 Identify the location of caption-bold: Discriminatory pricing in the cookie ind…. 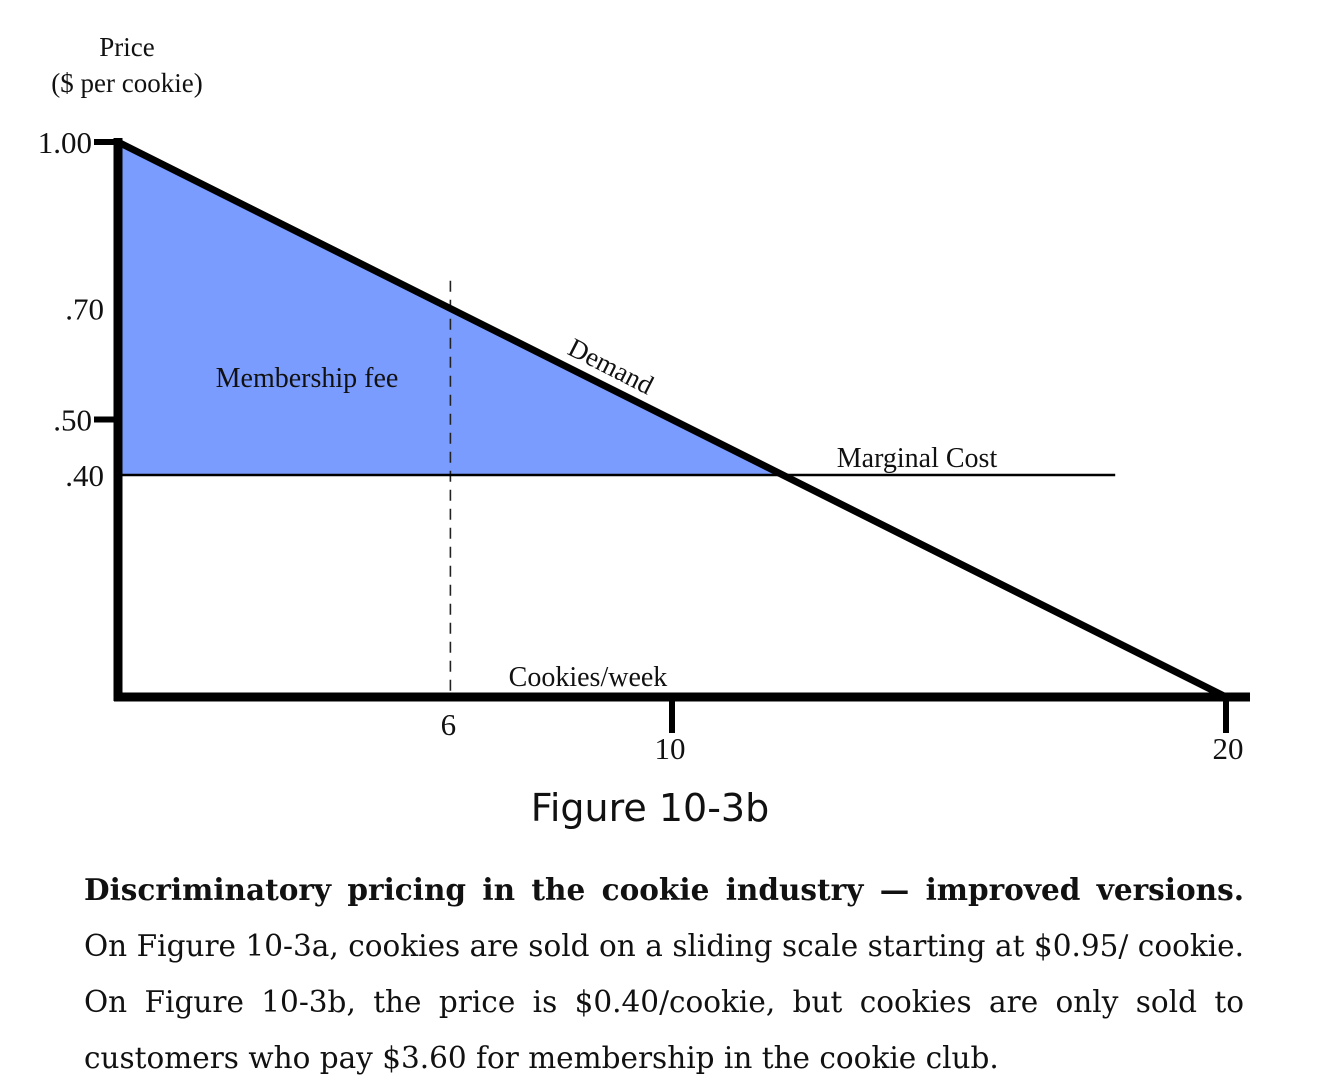
(664, 889).